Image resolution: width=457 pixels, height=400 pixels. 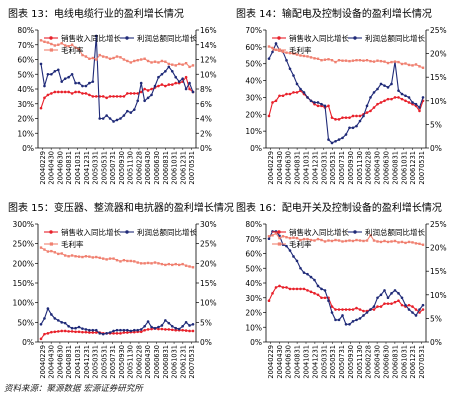 What do you see at coordinates (271, 168) in the screenshot?
I see `x-tick-label: 20040229` at bounding box center [271, 168].